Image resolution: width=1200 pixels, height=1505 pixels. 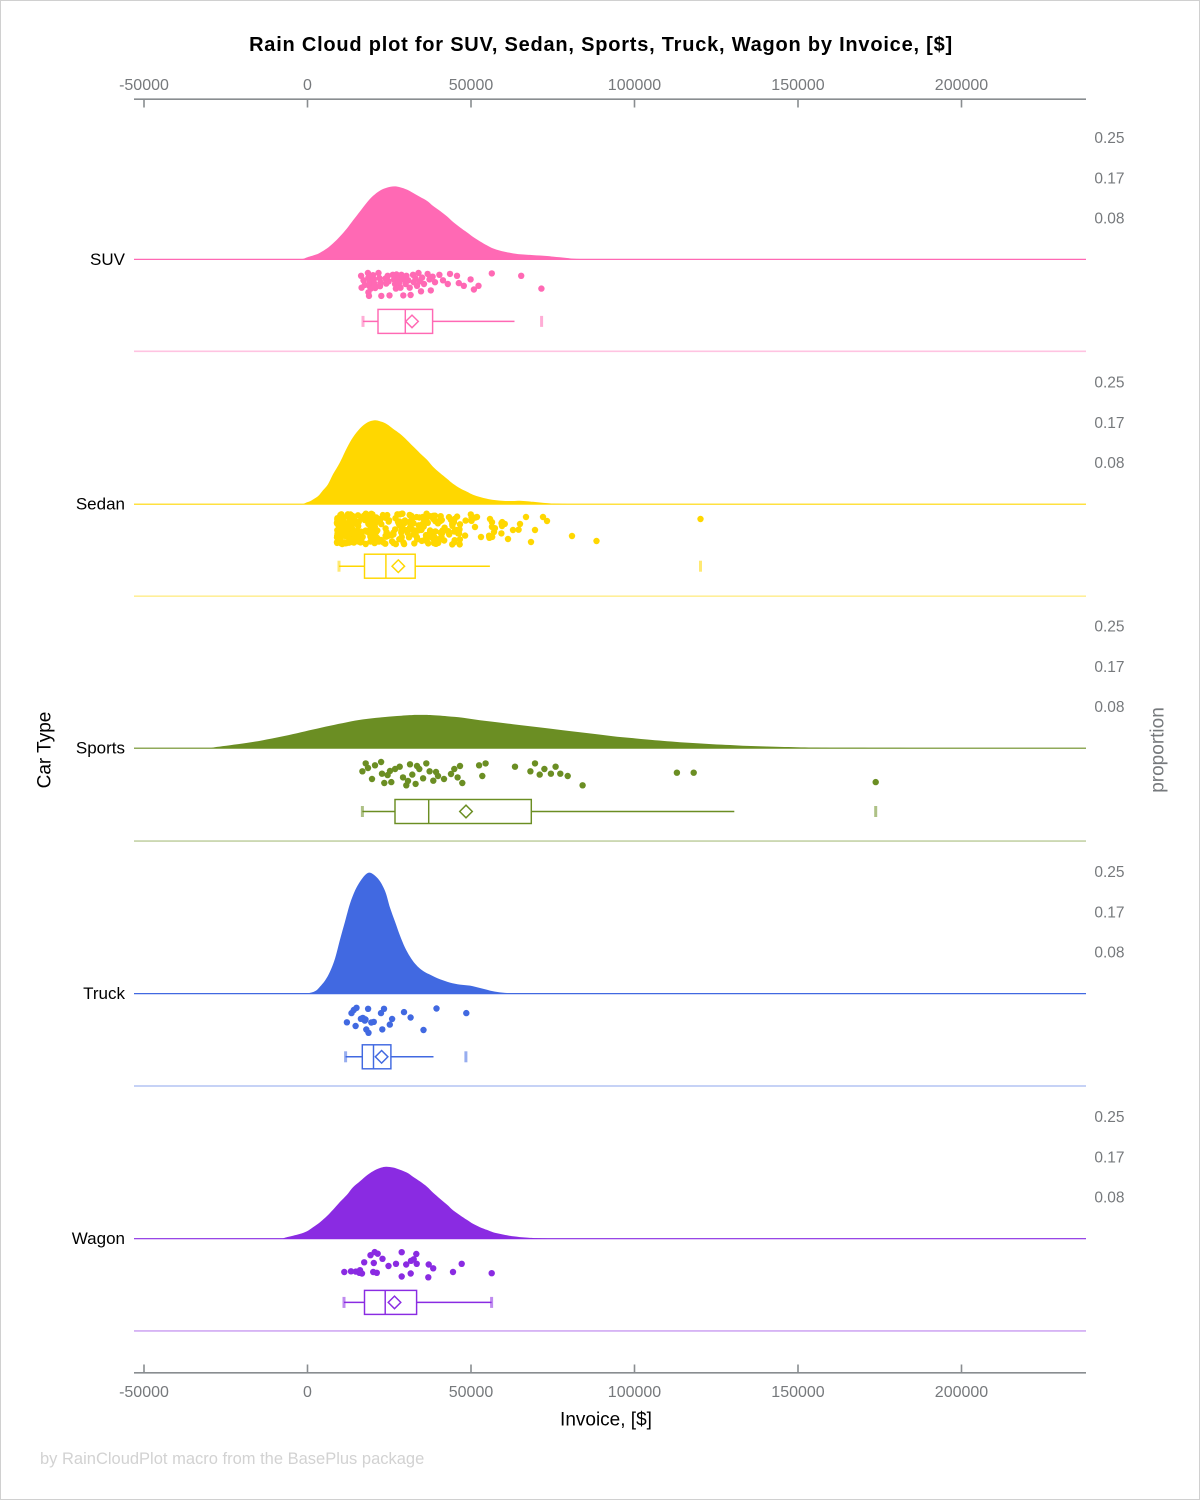 What do you see at coordinates (104, 993) in the screenshot?
I see `svg-text: Truck` at bounding box center [104, 993].